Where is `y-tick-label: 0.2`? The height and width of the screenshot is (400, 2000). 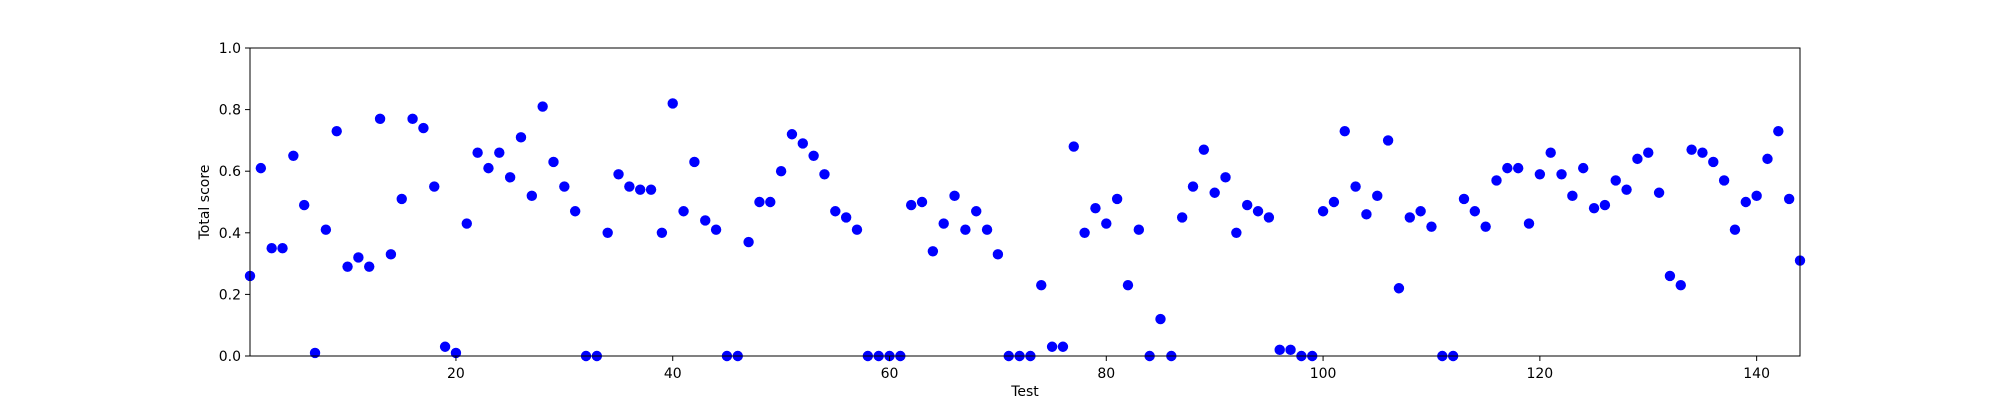 y-tick-label: 0.2 is located at coordinates (230, 295).